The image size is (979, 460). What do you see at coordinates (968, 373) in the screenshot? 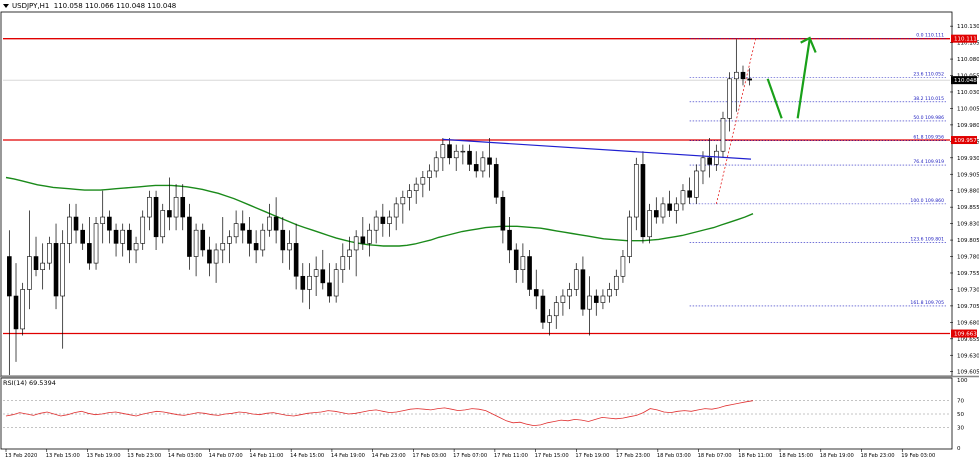
I see `y-tick-label: 109.605` at bounding box center [968, 373].